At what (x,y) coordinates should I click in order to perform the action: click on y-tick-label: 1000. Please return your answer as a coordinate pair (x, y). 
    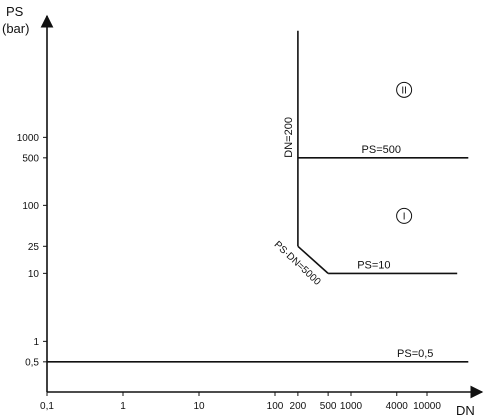
    Looking at the image, I should click on (28, 138).